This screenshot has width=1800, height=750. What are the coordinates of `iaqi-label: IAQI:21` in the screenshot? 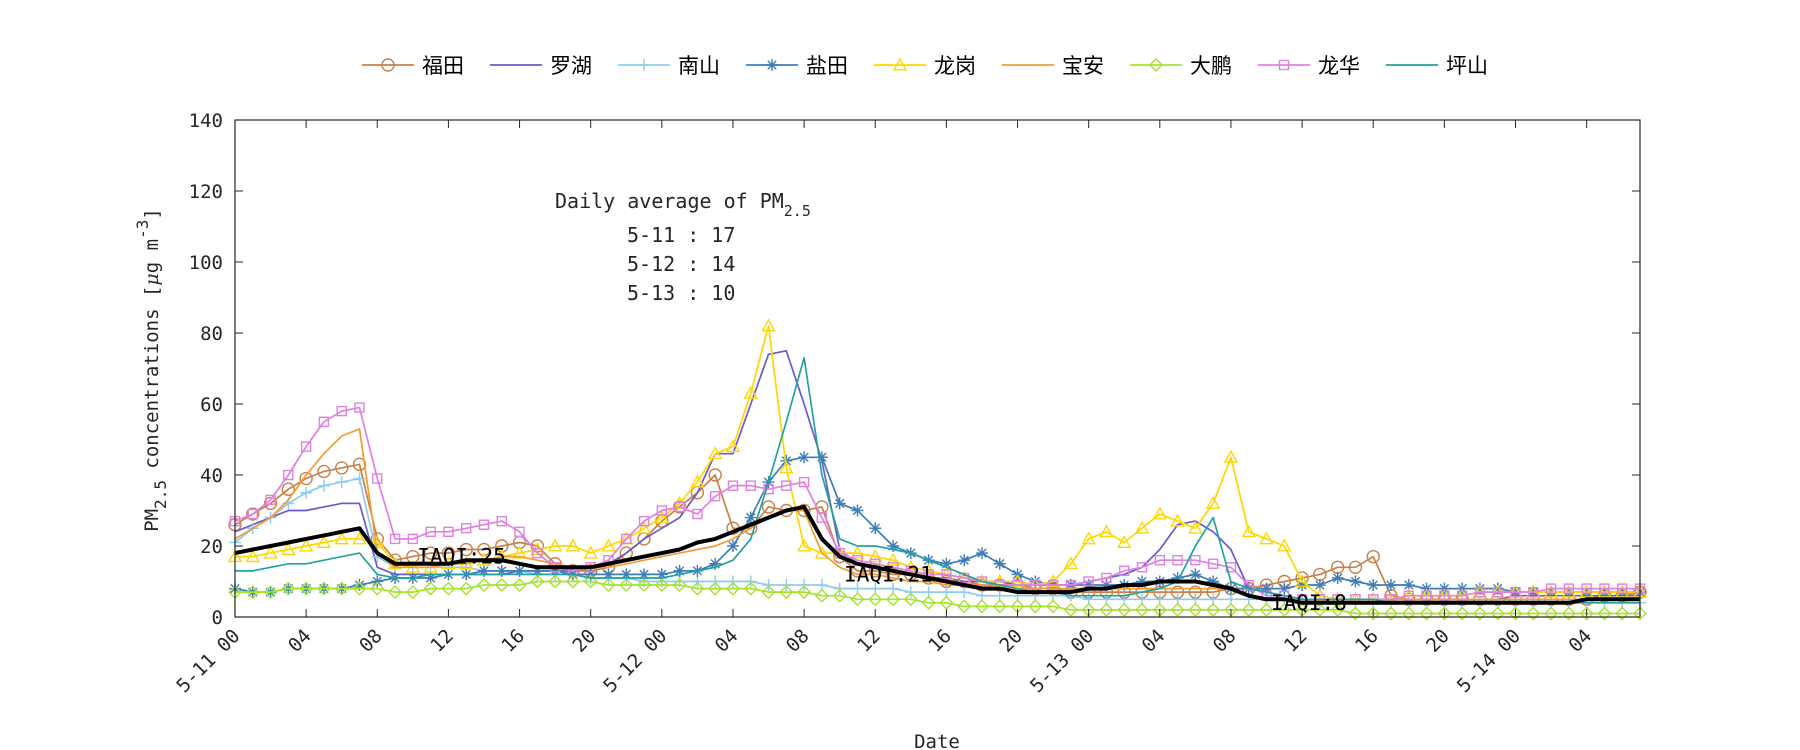 It's located at (888, 574).